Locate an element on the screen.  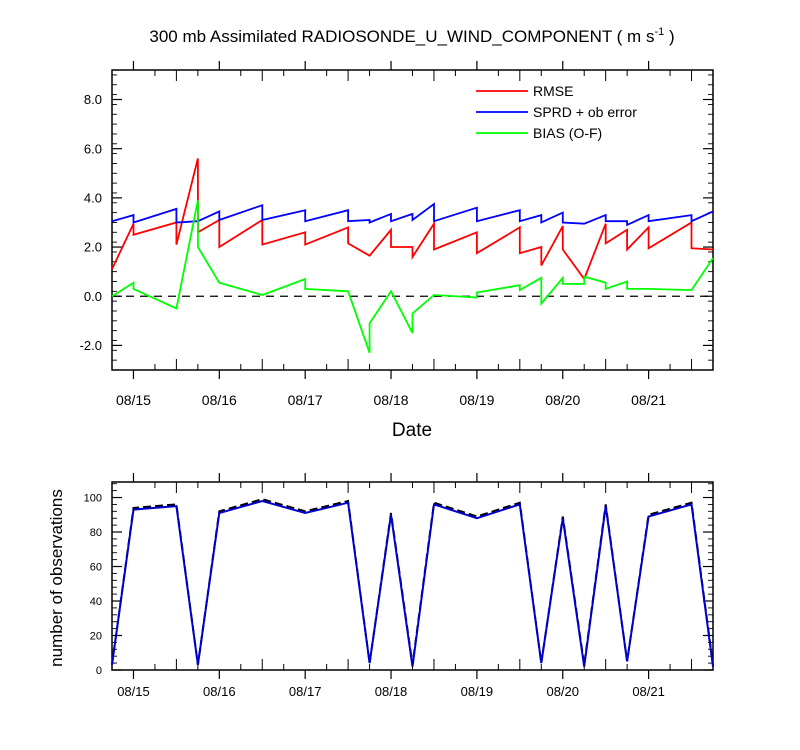
top-xtick-label: 08/19 is located at coordinates (476, 400).